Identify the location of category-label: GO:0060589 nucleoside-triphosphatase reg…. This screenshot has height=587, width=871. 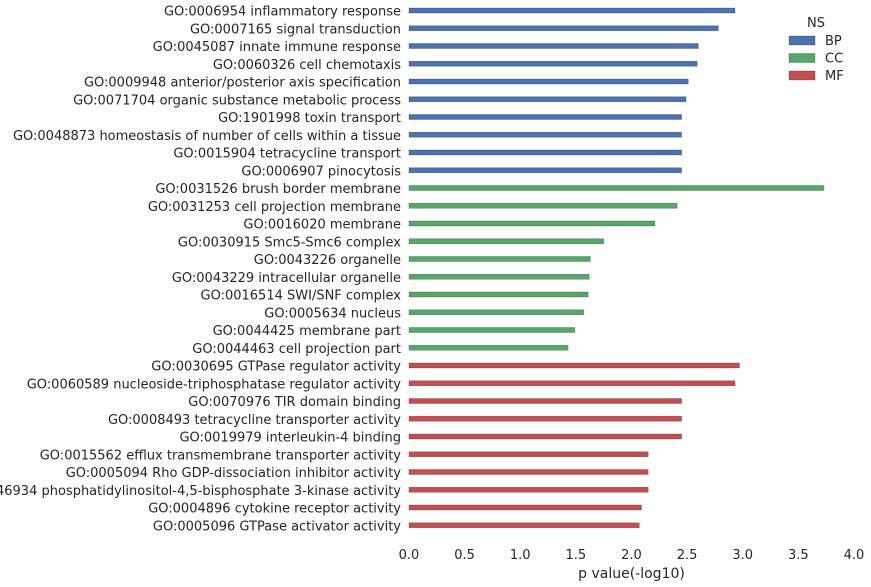
(214, 384).